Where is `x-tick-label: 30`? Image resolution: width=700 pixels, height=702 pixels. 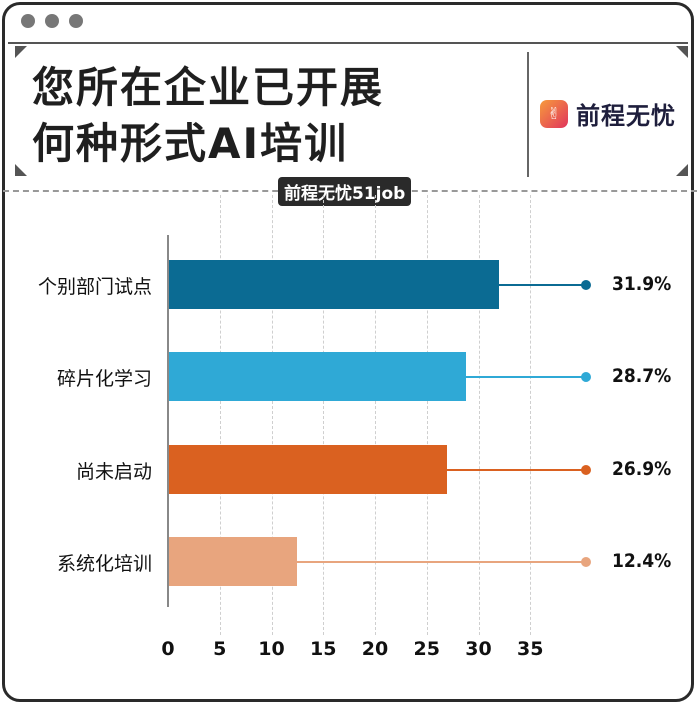 x-tick-label: 30 is located at coordinates (478, 649).